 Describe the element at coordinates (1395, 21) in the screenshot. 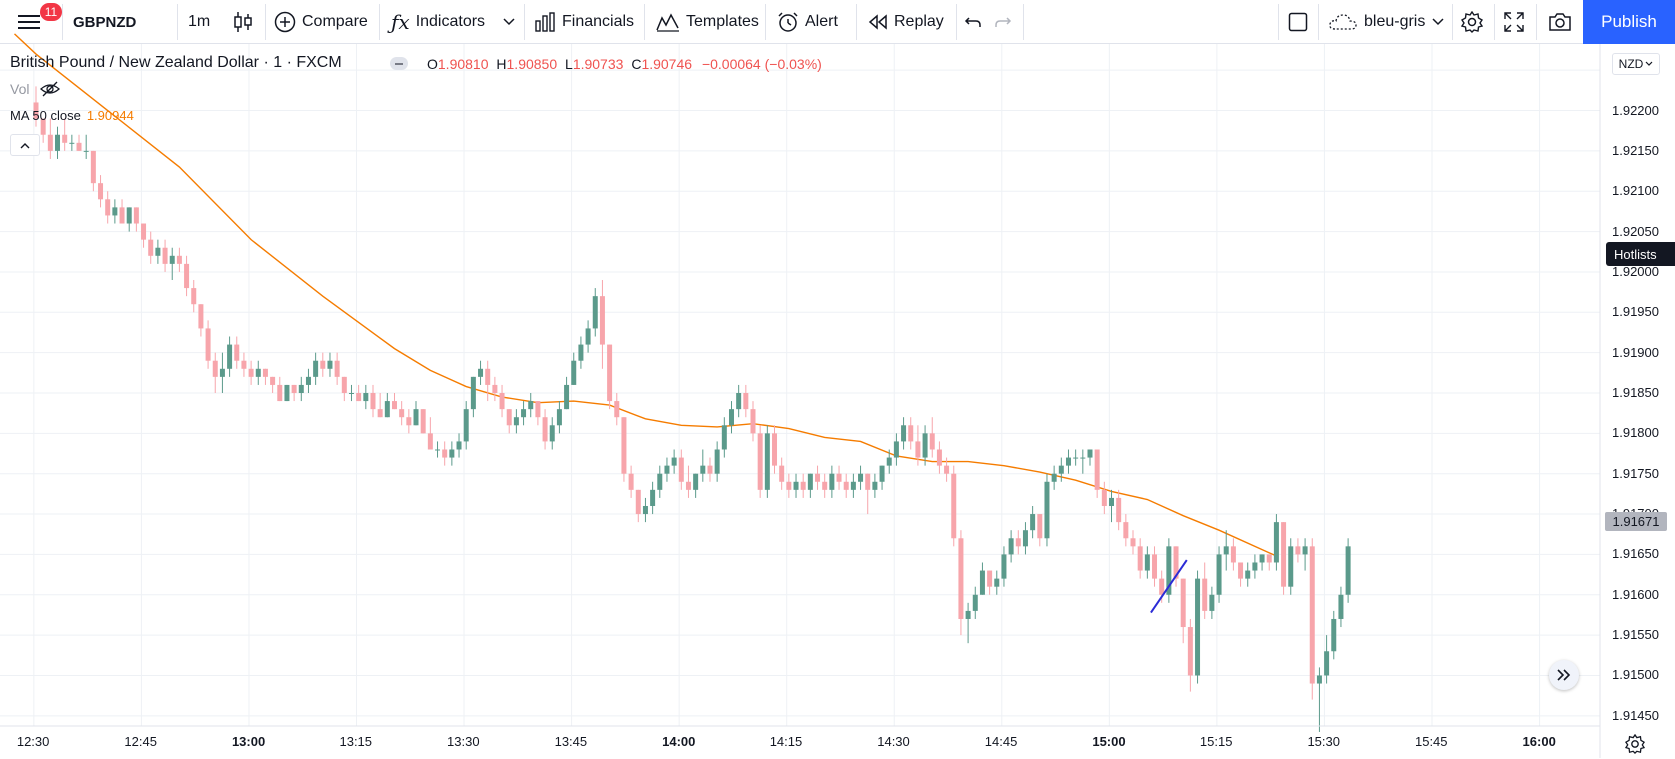

I see `layout-name-label: bleu-gris` at that location.